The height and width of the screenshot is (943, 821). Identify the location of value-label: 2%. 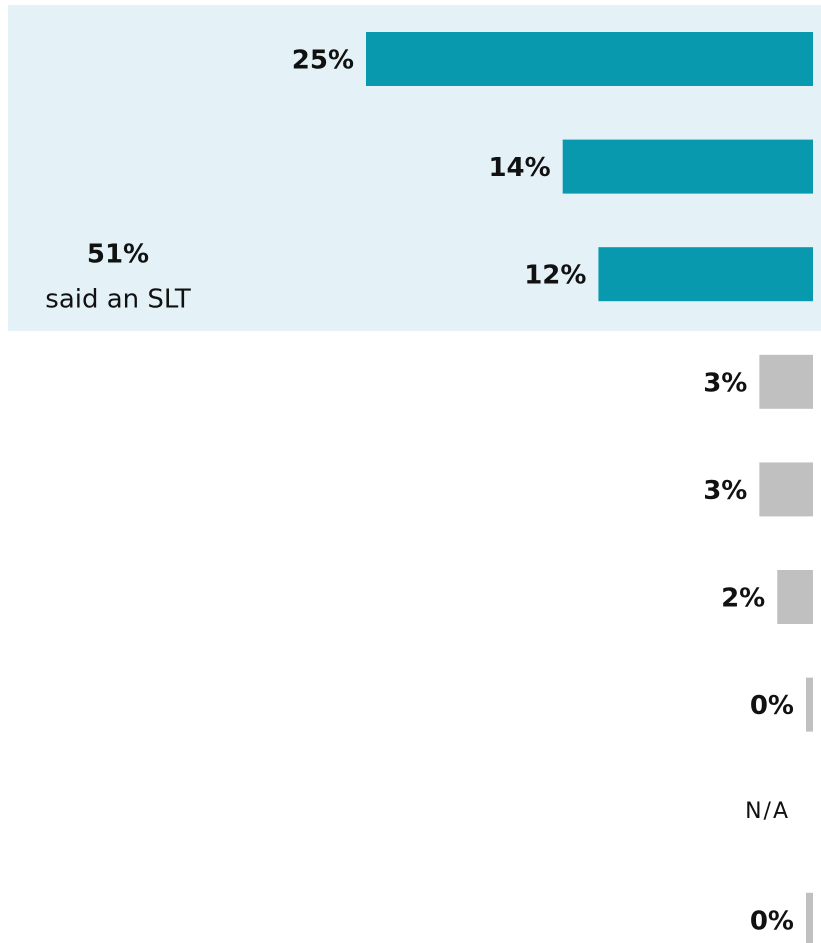
(743, 599).